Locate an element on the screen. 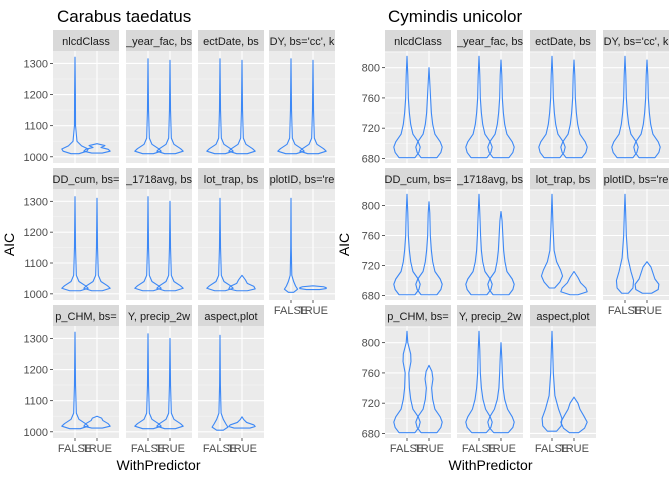 This screenshot has height=480, width=672. facet-strip-label: Y, precip_2w is located at coordinates (490, 317).